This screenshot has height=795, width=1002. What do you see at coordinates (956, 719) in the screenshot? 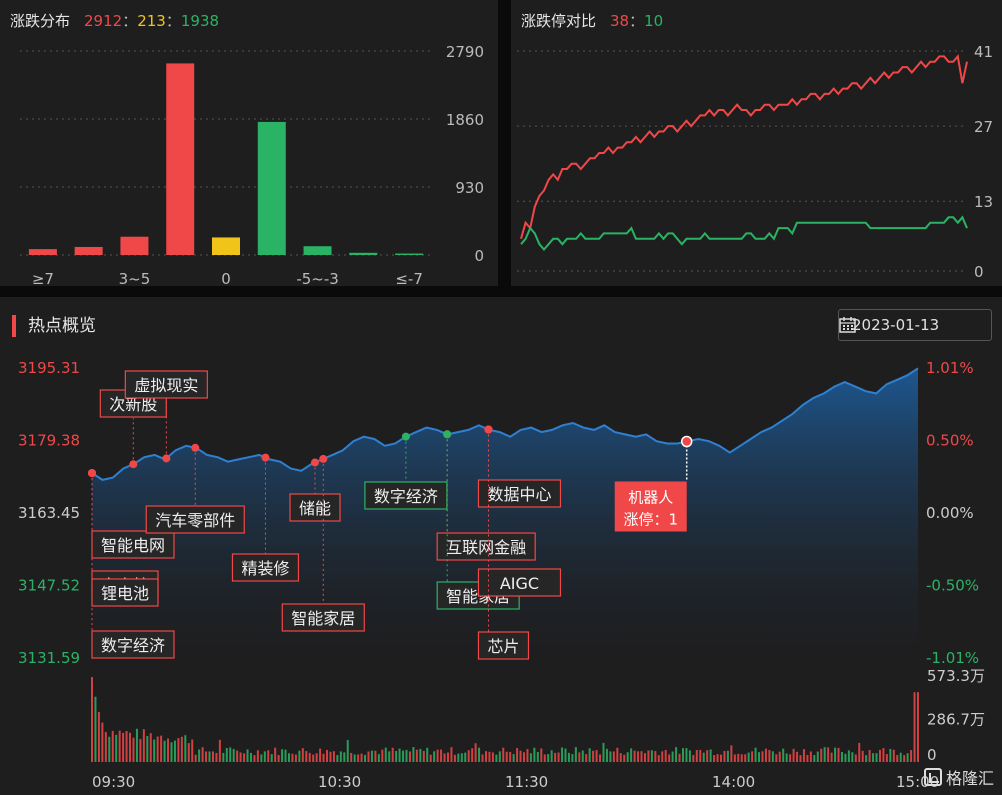
I see `volume-tick-label: 286.7万` at bounding box center [956, 719].